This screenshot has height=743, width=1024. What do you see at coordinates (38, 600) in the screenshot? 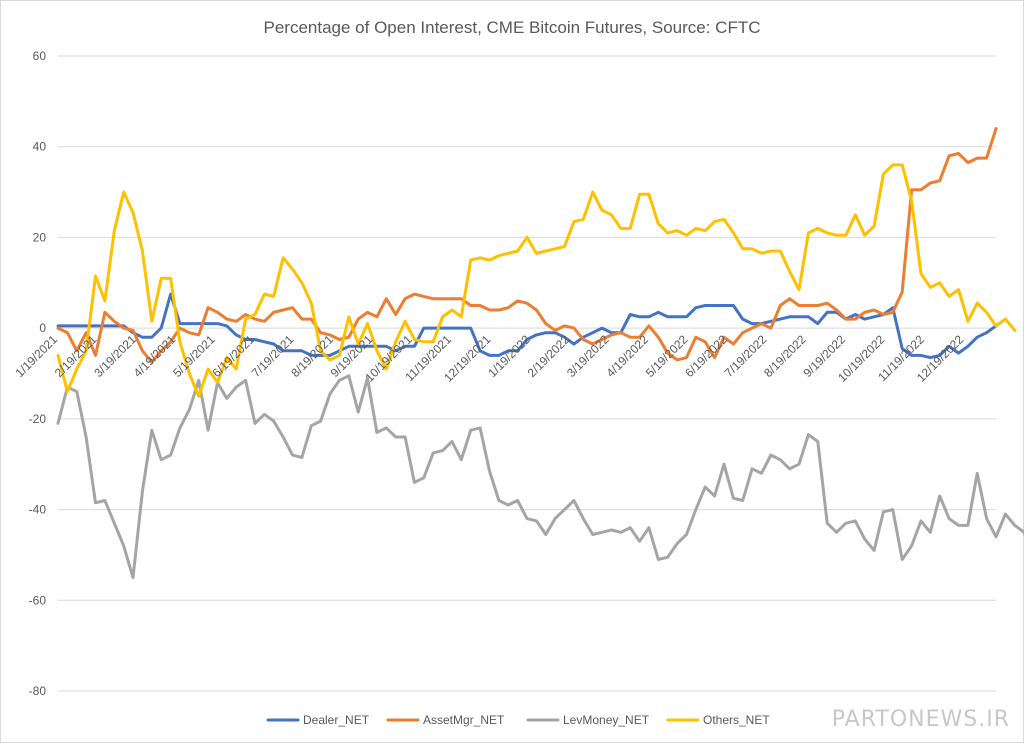
I see `y-tick-label: -60` at bounding box center [38, 600].